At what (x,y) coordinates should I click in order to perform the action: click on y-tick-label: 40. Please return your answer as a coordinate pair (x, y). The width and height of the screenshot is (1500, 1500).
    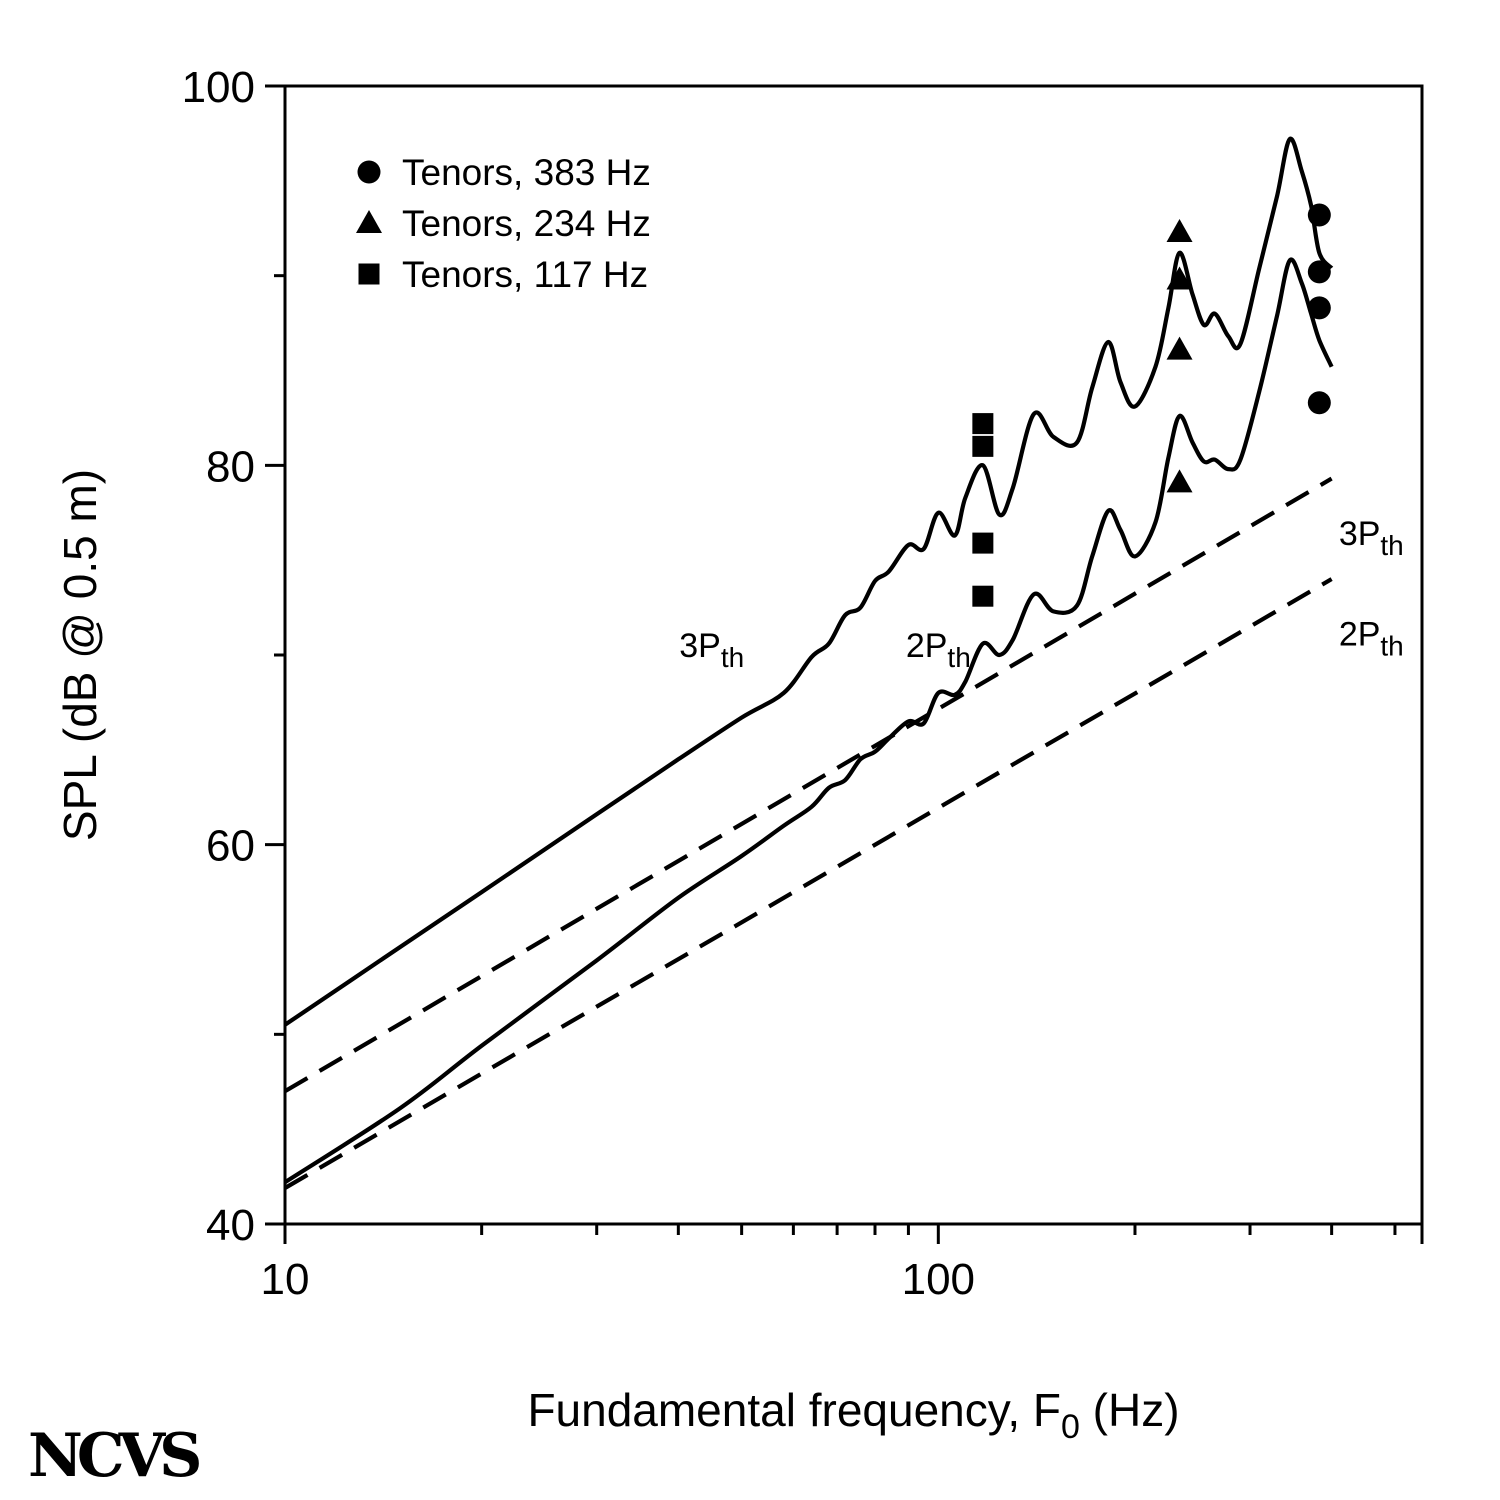
    Looking at the image, I should click on (230, 1225).